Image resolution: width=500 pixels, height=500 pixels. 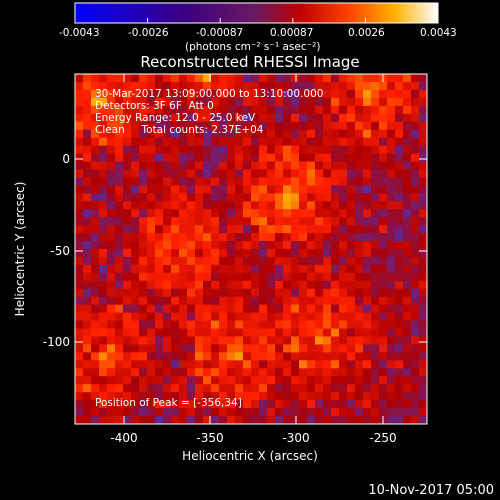 What do you see at coordinates (123, 438) in the screenshot?
I see `x-tick-label: -400` at bounding box center [123, 438].